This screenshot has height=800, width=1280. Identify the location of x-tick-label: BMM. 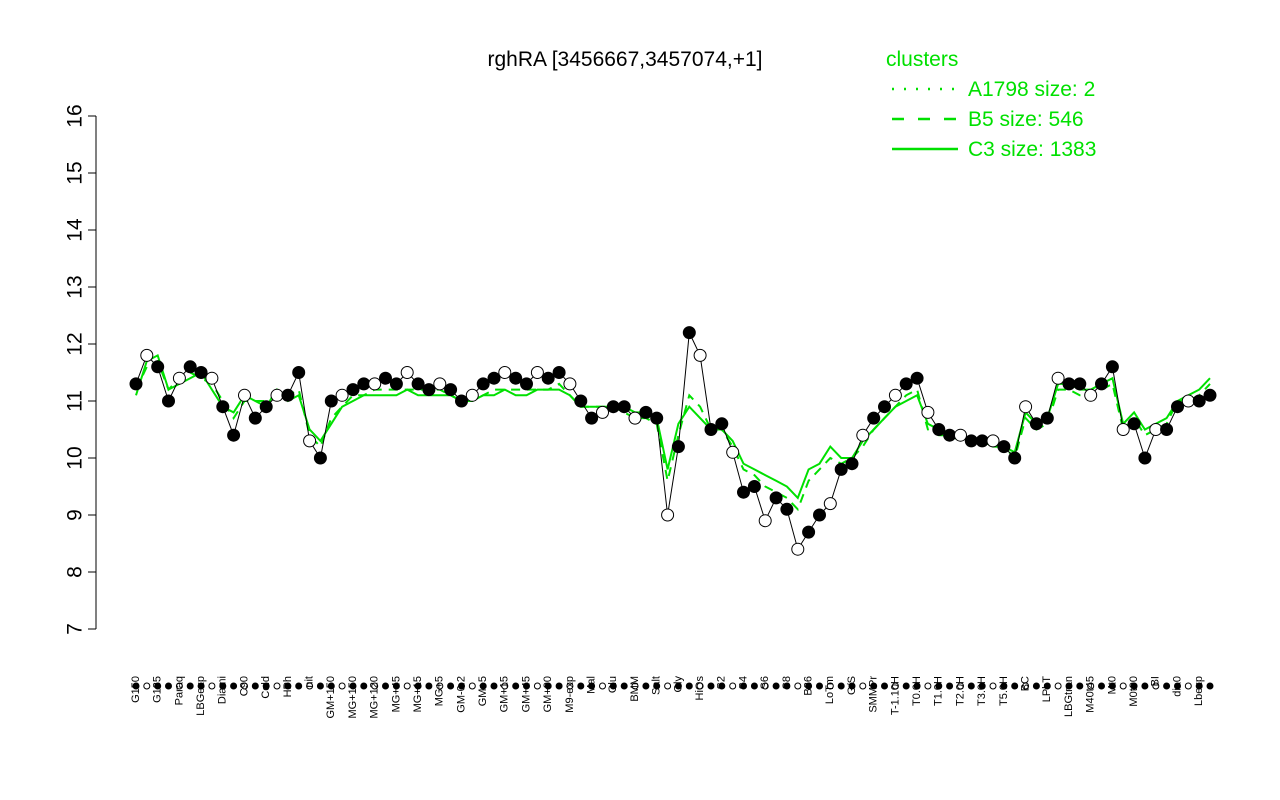
(635, 689).